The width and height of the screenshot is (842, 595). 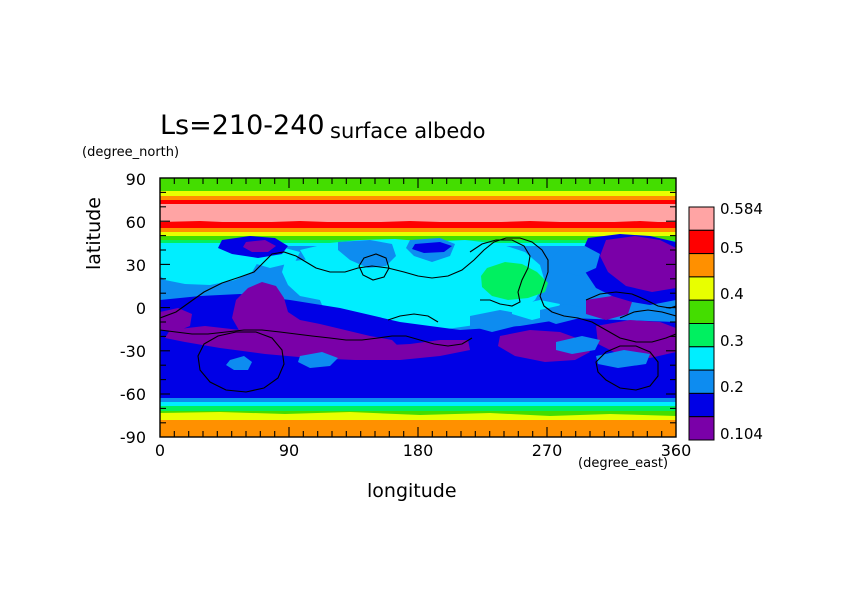 What do you see at coordinates (289, 450) in the screenshot?
I see `x-tick-label: 90` at bounding box center [289, 450].